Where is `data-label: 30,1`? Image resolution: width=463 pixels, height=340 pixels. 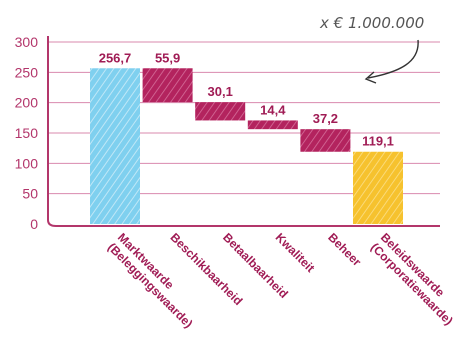 data-label: 30,1 is located at coordinates (220, 91).